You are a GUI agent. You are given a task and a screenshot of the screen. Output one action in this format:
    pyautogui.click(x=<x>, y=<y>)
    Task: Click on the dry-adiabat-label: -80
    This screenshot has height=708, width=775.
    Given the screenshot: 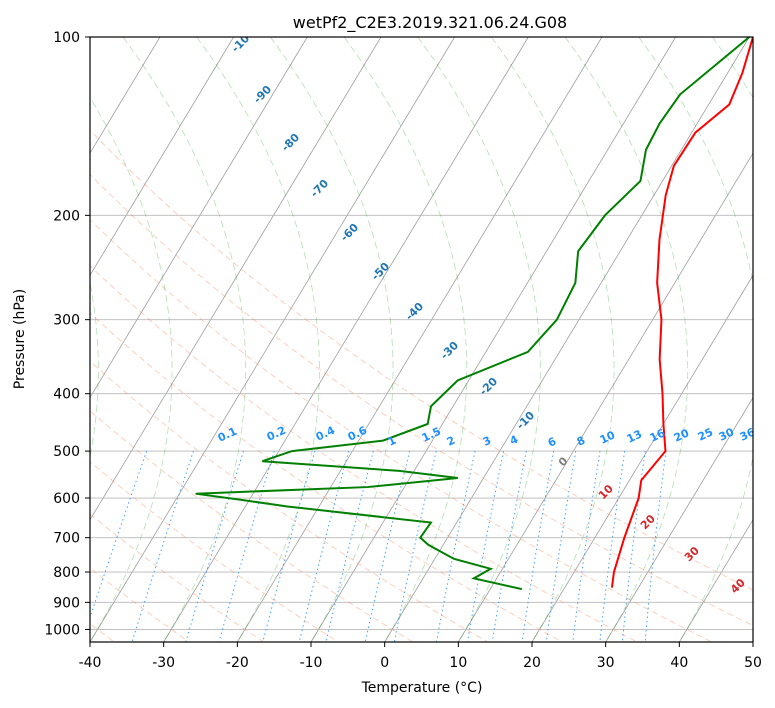 What is the action you would take?
    pyautogui.click(x=290, y=142)
    